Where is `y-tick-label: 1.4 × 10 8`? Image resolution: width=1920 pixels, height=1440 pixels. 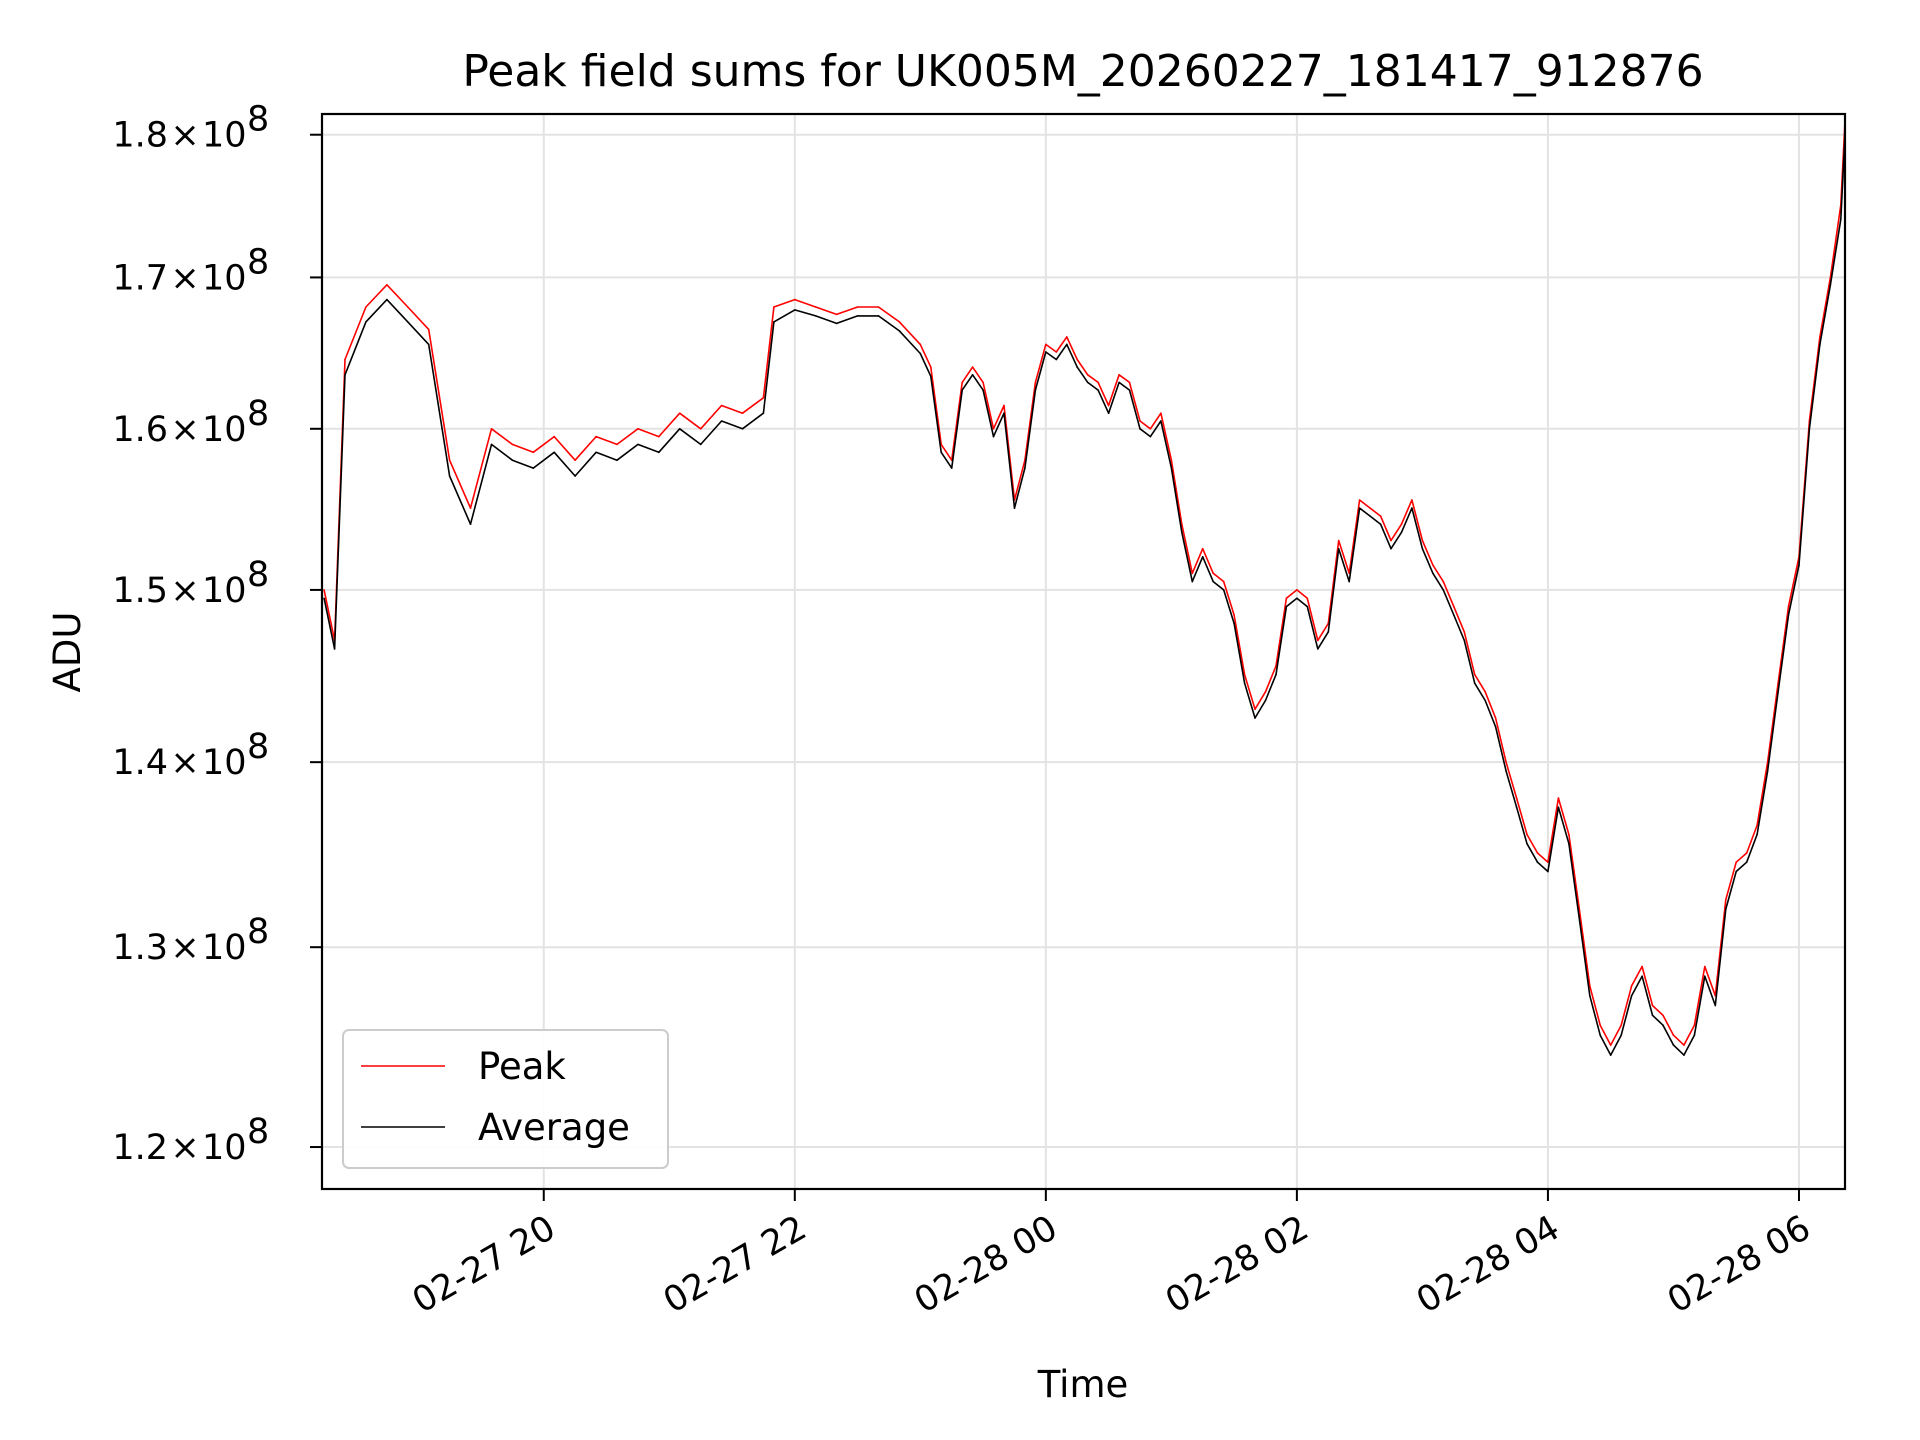 y-tick-label: 1.4 × 10 8 is located at coordinates (190, 755).